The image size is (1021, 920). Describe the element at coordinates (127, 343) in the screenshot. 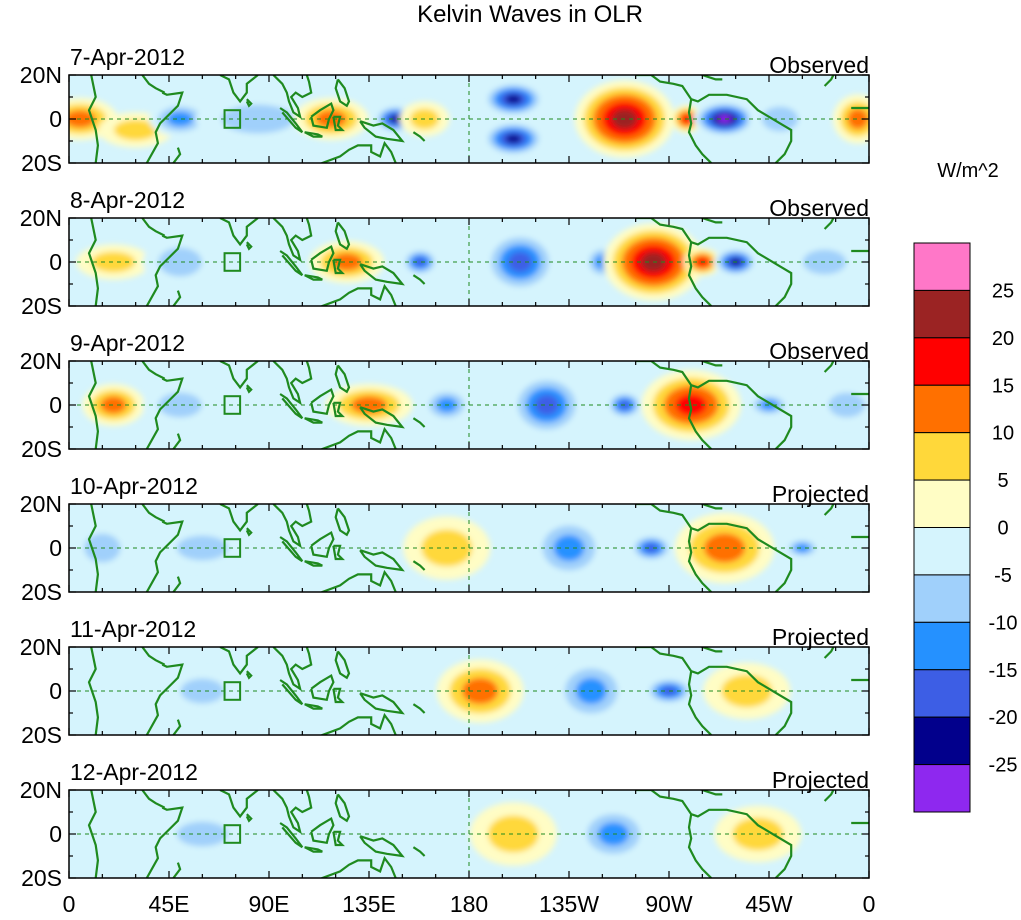

I see `panel-date: 9-Apr-2012` at that location.